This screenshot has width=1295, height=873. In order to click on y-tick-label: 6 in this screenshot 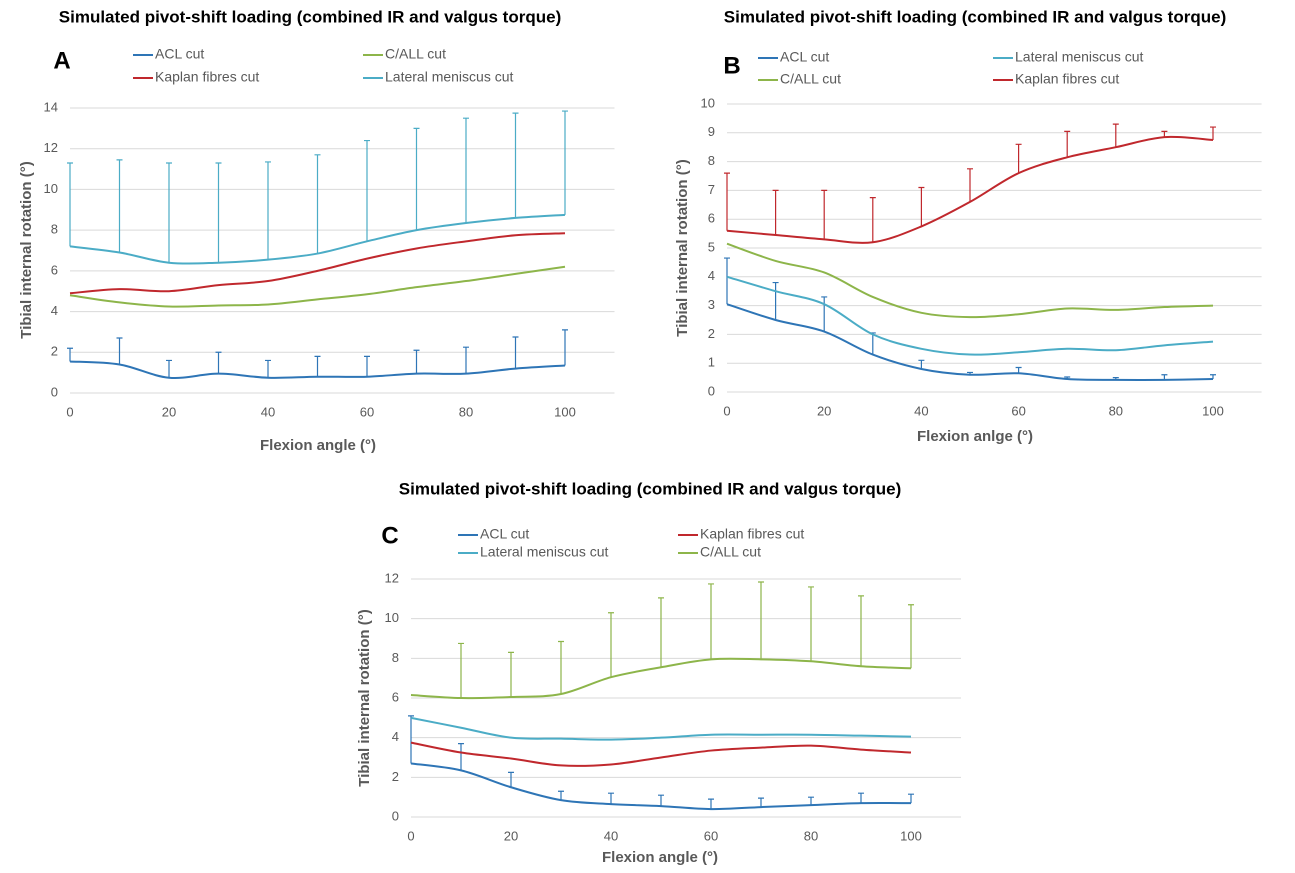, I will do `click(395, 696)`.